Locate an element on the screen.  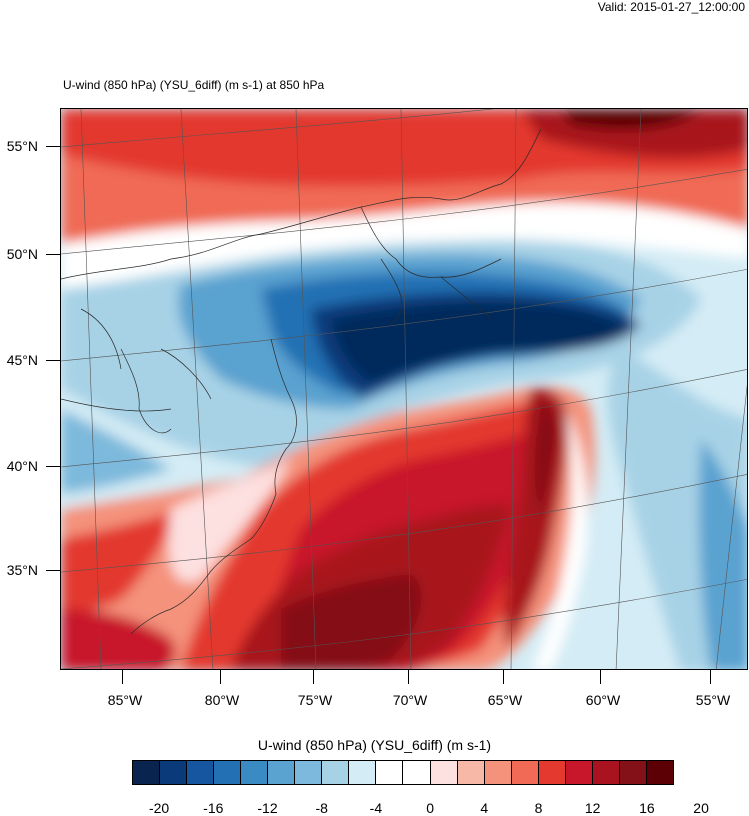
lon-label-85: 85°W is located at coordinates (125, 700).